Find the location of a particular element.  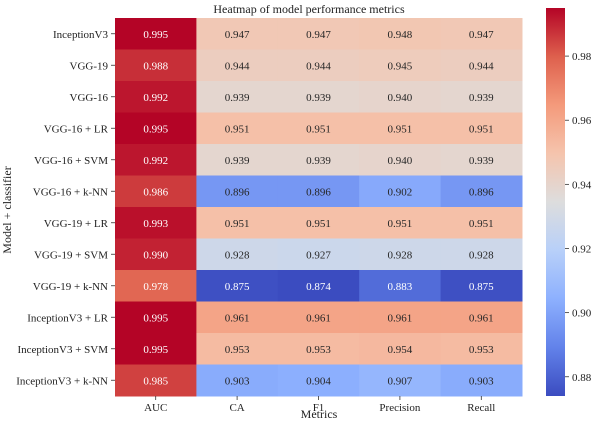

cell-value-label: 0.988 is located at coordinates (155, 66).